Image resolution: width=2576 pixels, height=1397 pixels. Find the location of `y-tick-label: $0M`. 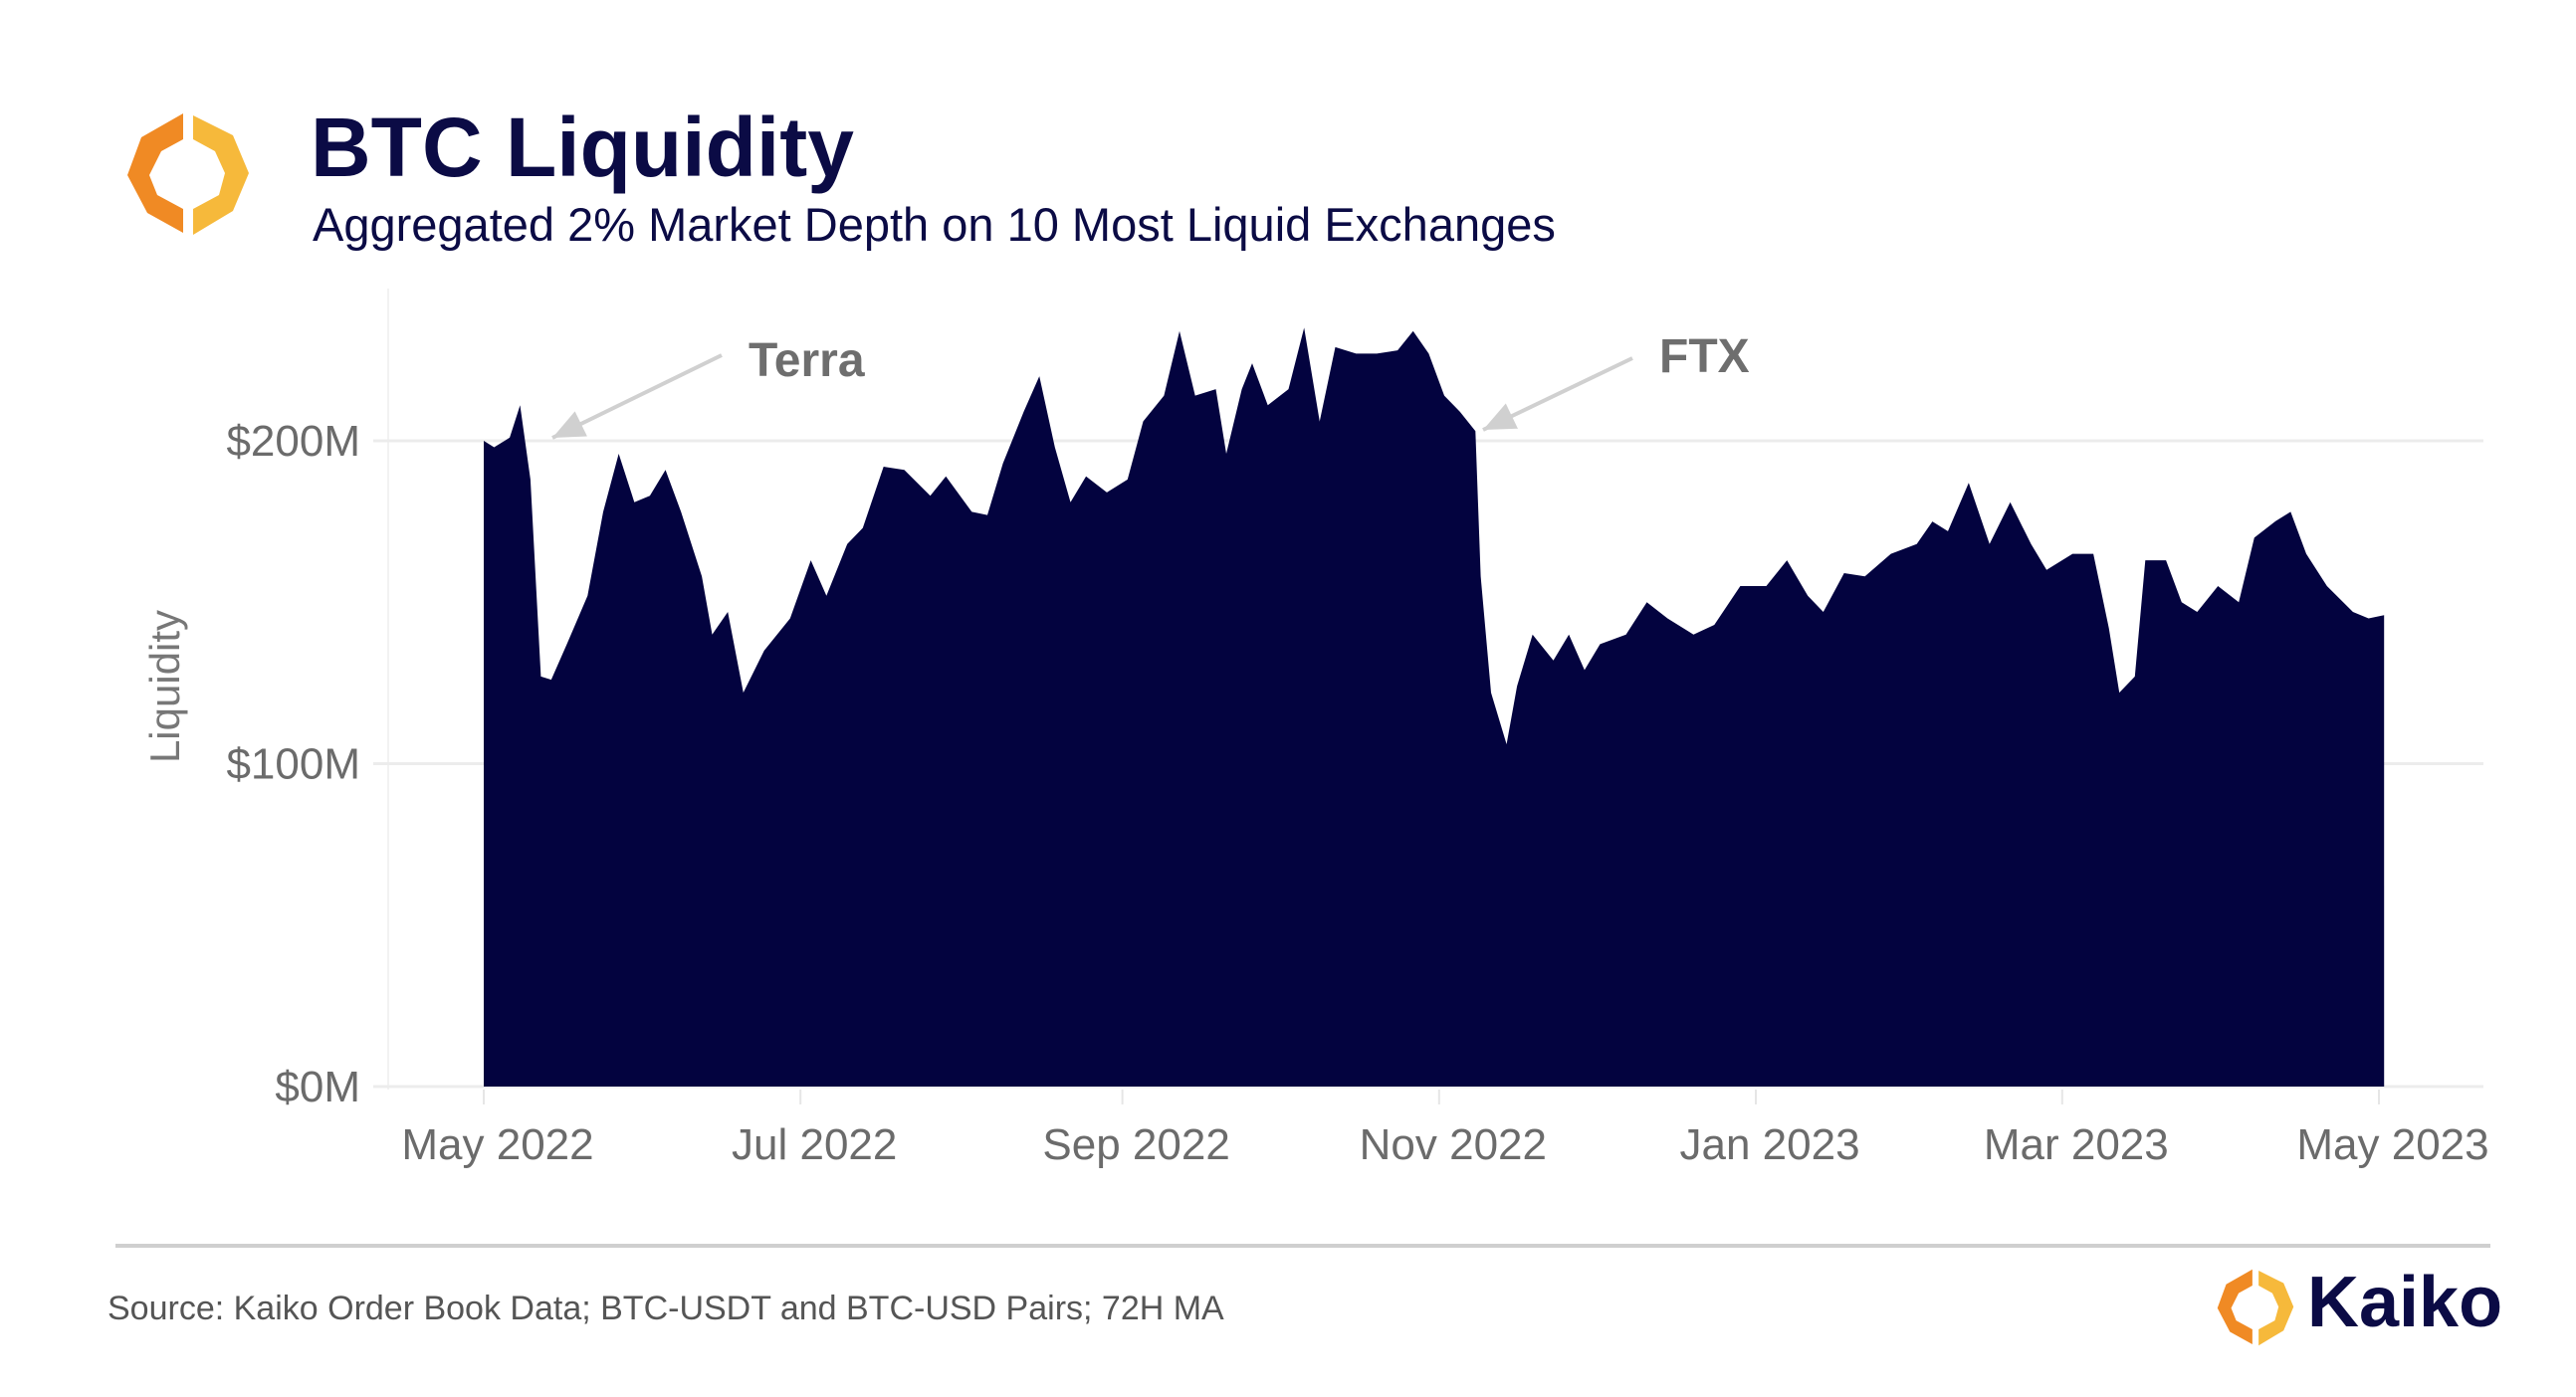

y-tick-label: $0M is located at coordinates (317, 1087).